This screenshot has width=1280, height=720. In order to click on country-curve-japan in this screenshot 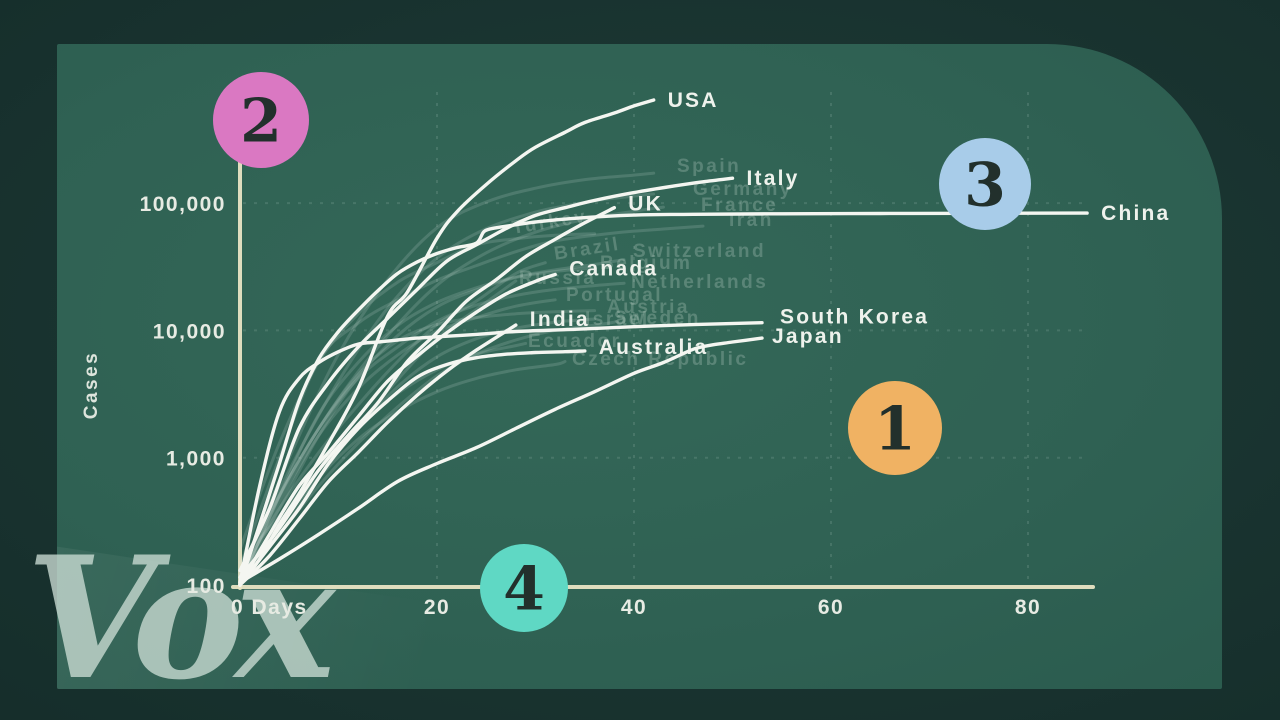, I will do `click(501, 460)`.